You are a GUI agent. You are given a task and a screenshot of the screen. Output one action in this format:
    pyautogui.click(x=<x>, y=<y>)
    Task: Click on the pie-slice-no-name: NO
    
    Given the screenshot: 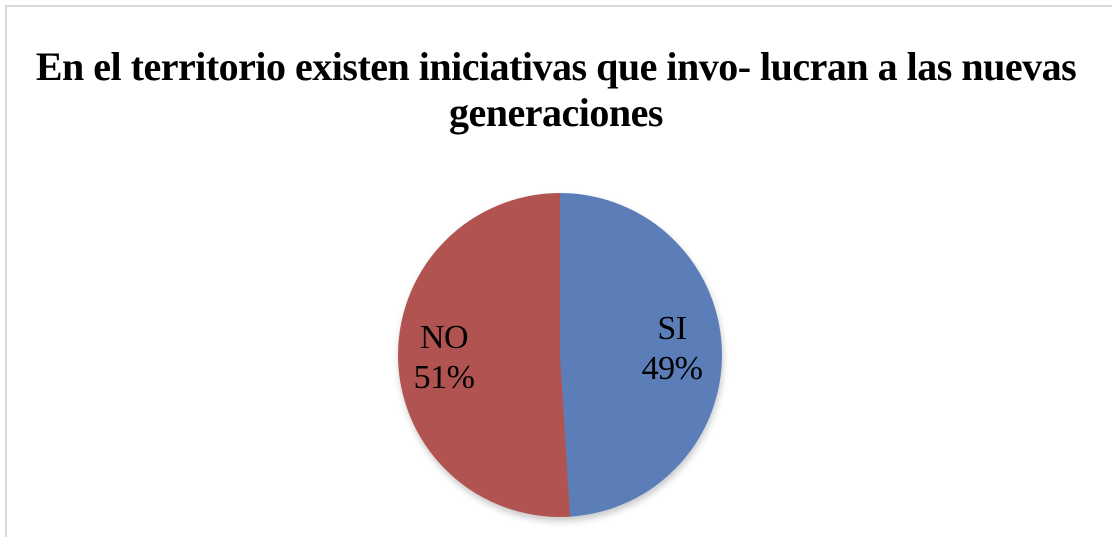 What is the action you would take?
    pyautogui.click(x=444, y=337)
    